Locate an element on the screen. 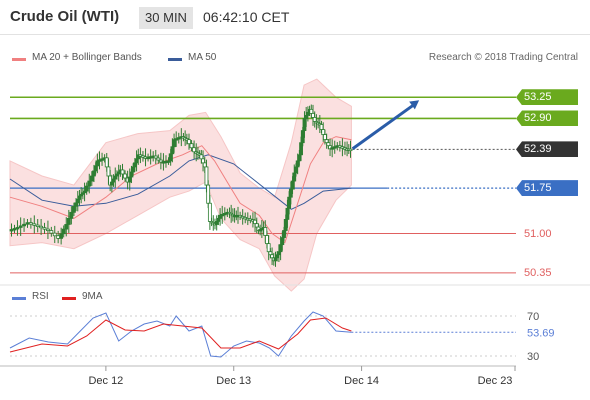  x-tick-label: Dec 13 is located at coordinates (234, 381).